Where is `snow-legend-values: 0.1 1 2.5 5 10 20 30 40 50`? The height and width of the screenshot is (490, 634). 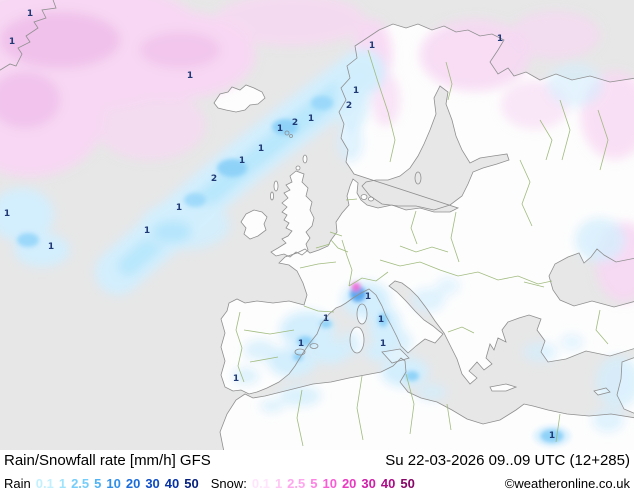
snow-legend-values: 0.1 1 2.5 5 10 20 30 40 50 is located at coordinates (333, 483).